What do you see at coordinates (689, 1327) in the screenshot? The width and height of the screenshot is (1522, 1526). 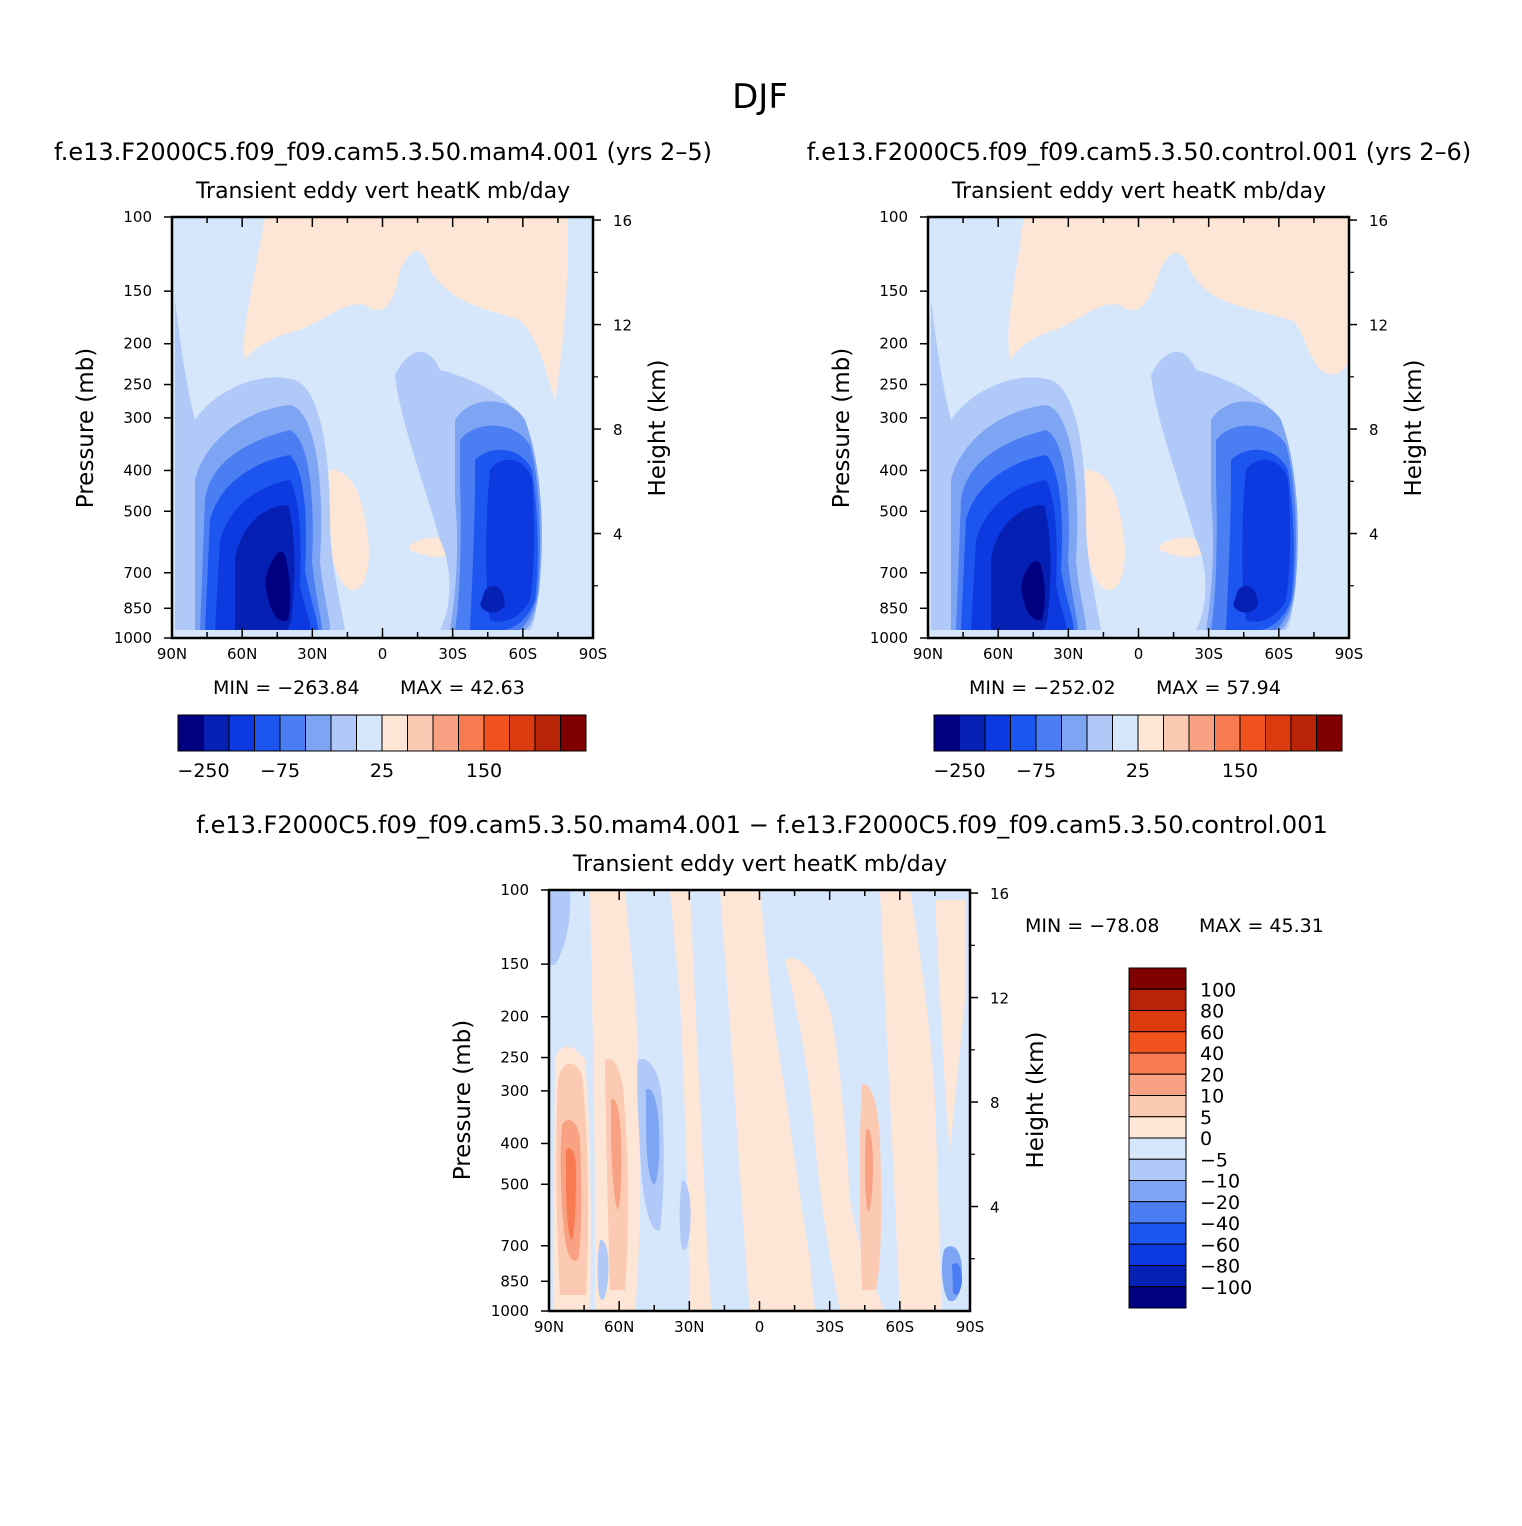 I see `x-tick-label: 30N` at bounding box center [689, 1327].